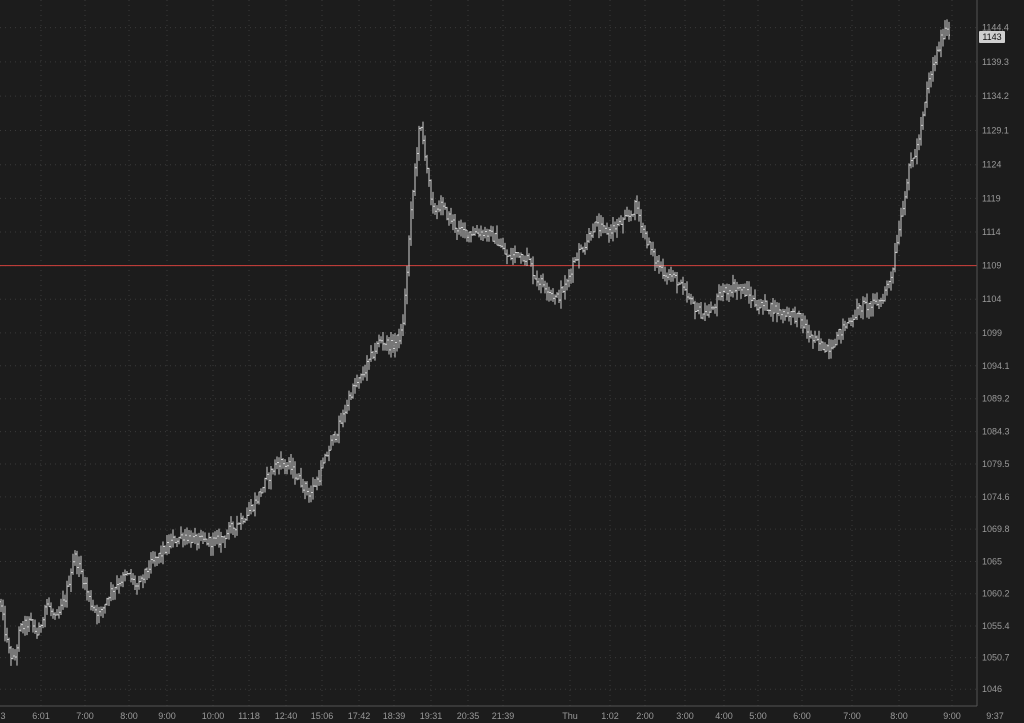 The width and height of the screenshot is (1024, 723). Describe the element at coordinates (996, 399) in the screenshot. I see `y-tick-label: 1089.2` at that location.